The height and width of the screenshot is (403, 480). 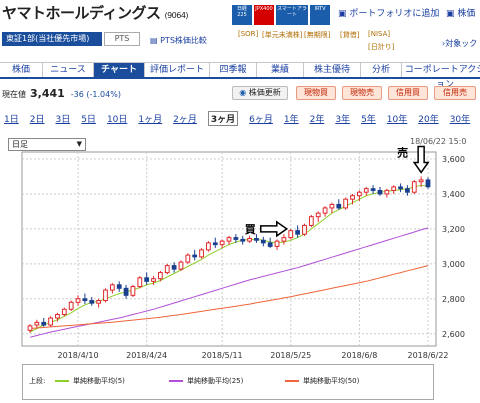 I want to click on period-6m: 6ヶ月, so click(x=261, y=120).